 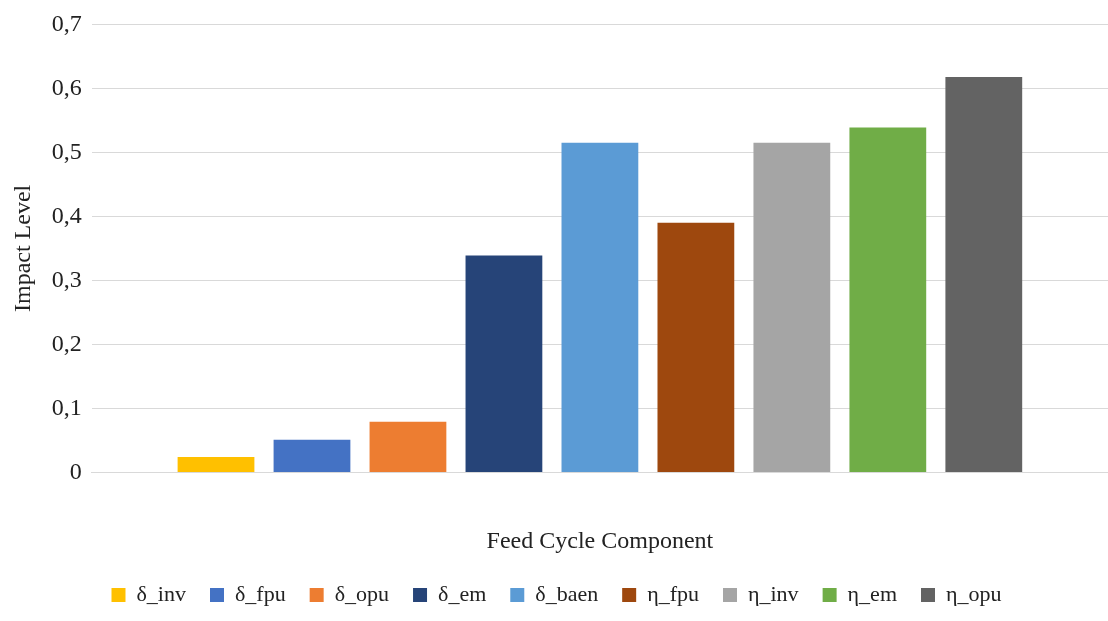 I want to click on y-tick-label: 0,1, so click(x=66, y=406).